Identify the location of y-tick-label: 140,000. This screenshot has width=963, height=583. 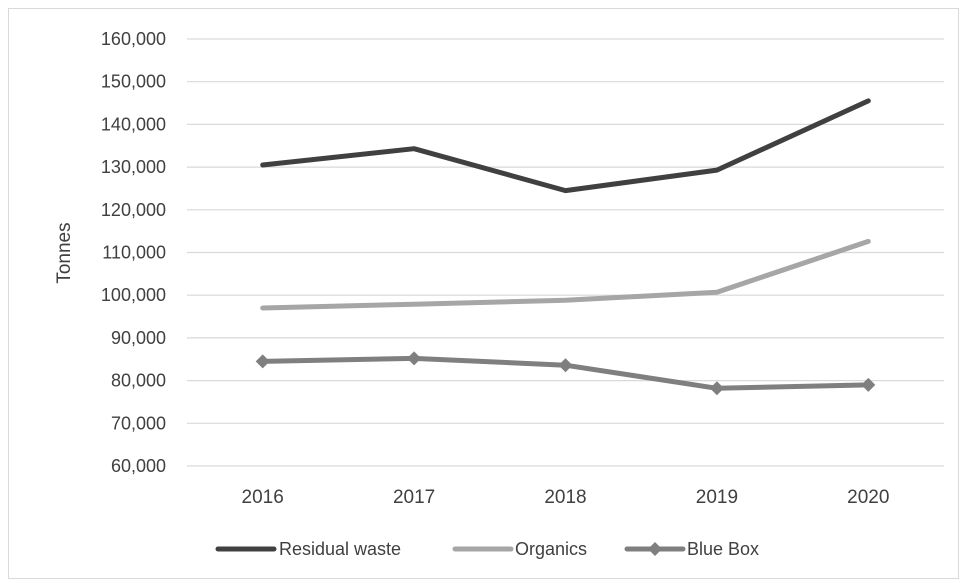
(133, 124).